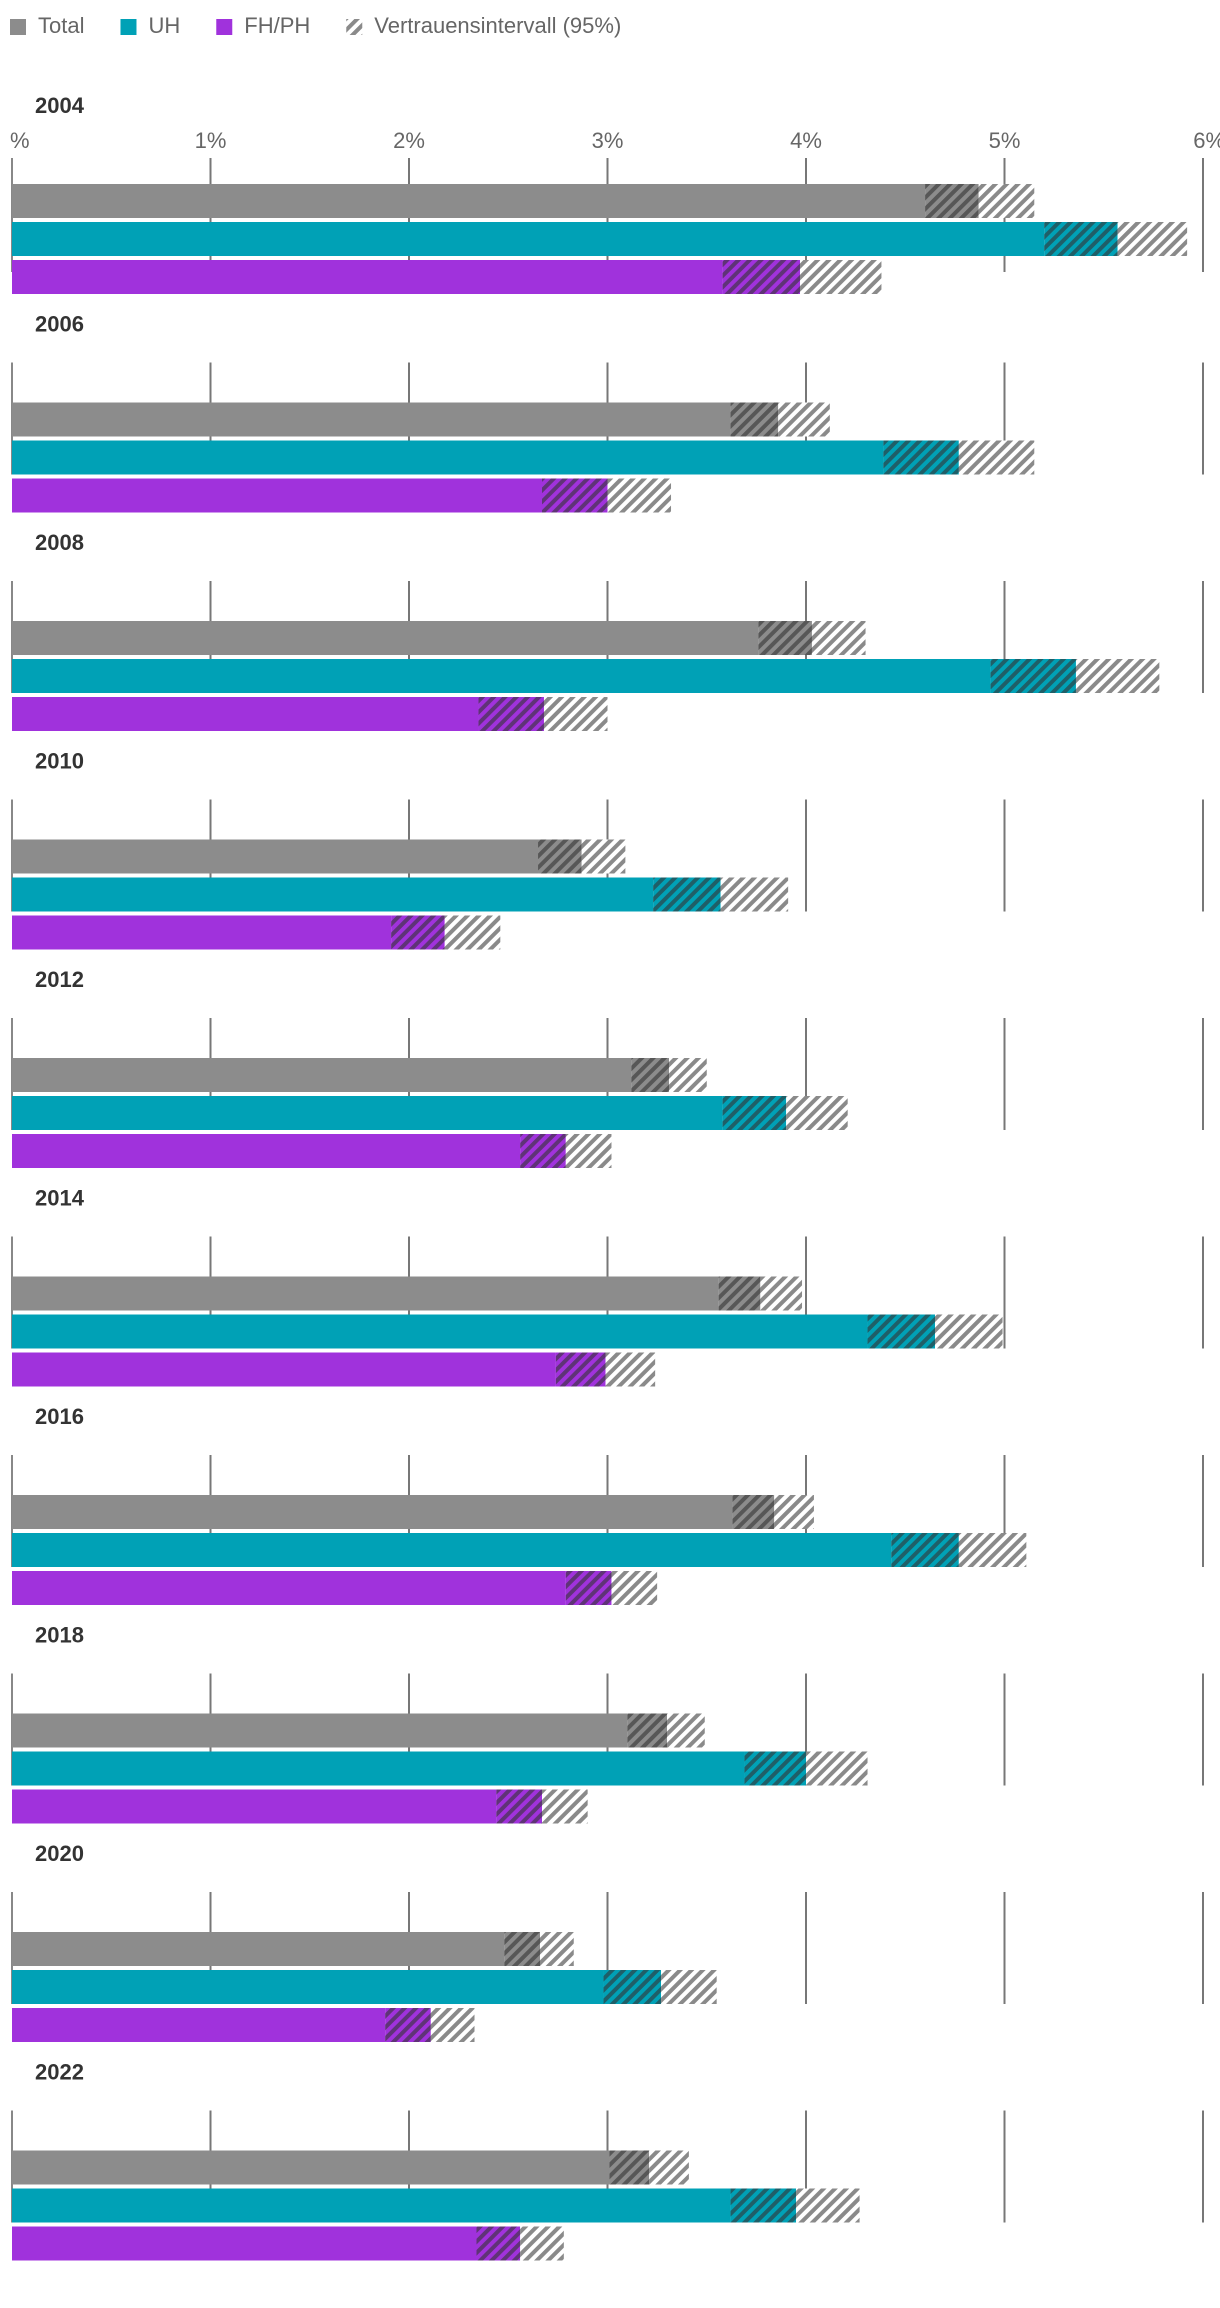  I want to click on panel-2012: 2012, so click(607, 1067).